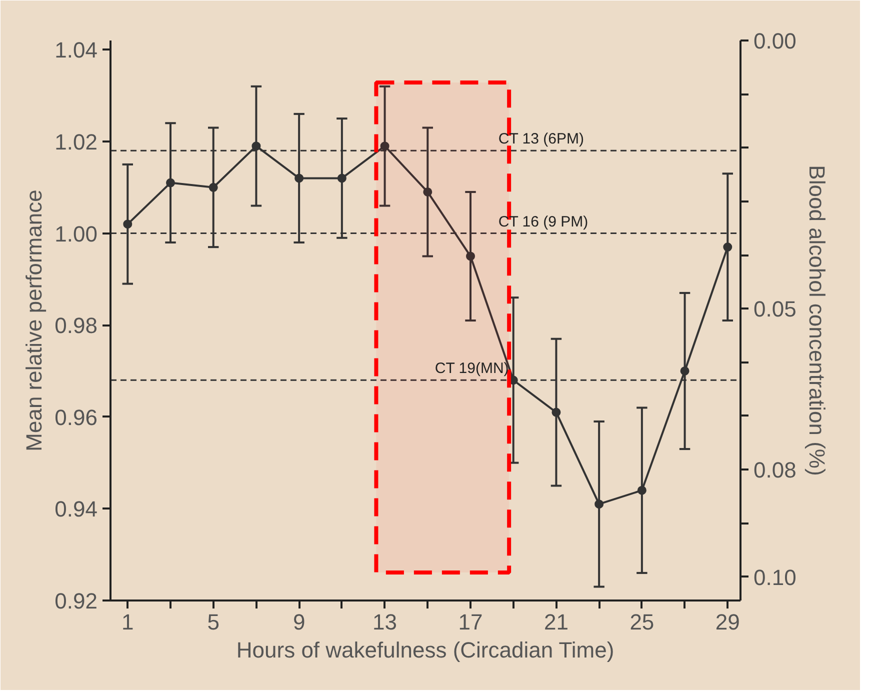 This screenshot has width=872, height=699. I want to click on x-tick-label: 25, so click(642, 622).